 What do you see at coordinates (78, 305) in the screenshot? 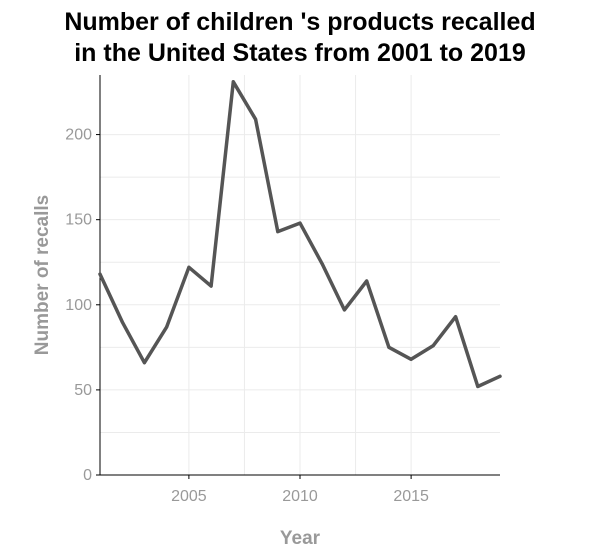
I see `y-tick-label: 100` at bounding box center [78, 305].